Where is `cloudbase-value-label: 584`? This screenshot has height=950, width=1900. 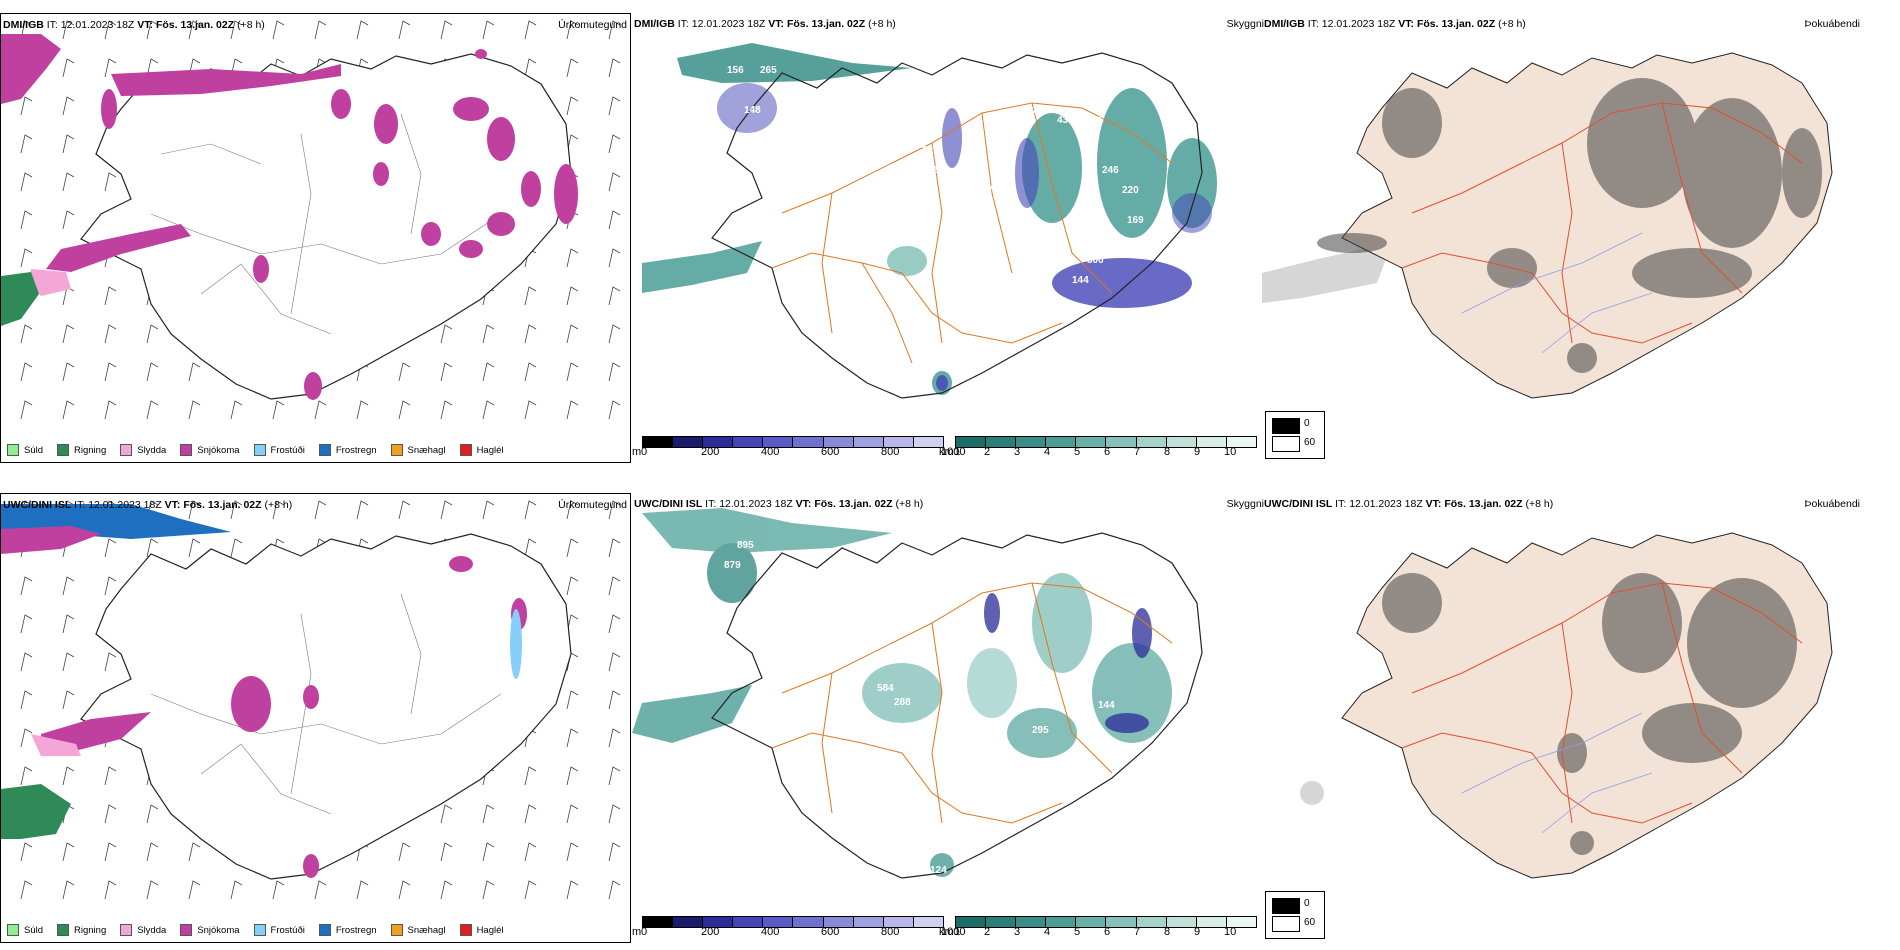 cloudbase-value-label: 584 is located at coordinates (885, 688).